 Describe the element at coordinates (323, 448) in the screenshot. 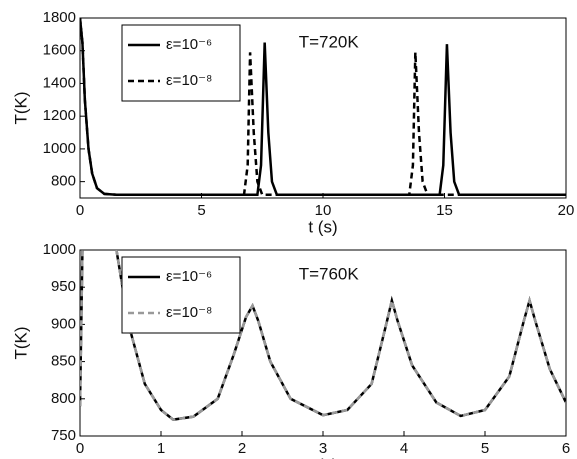

I see `x-tick-label: 3` at that location.